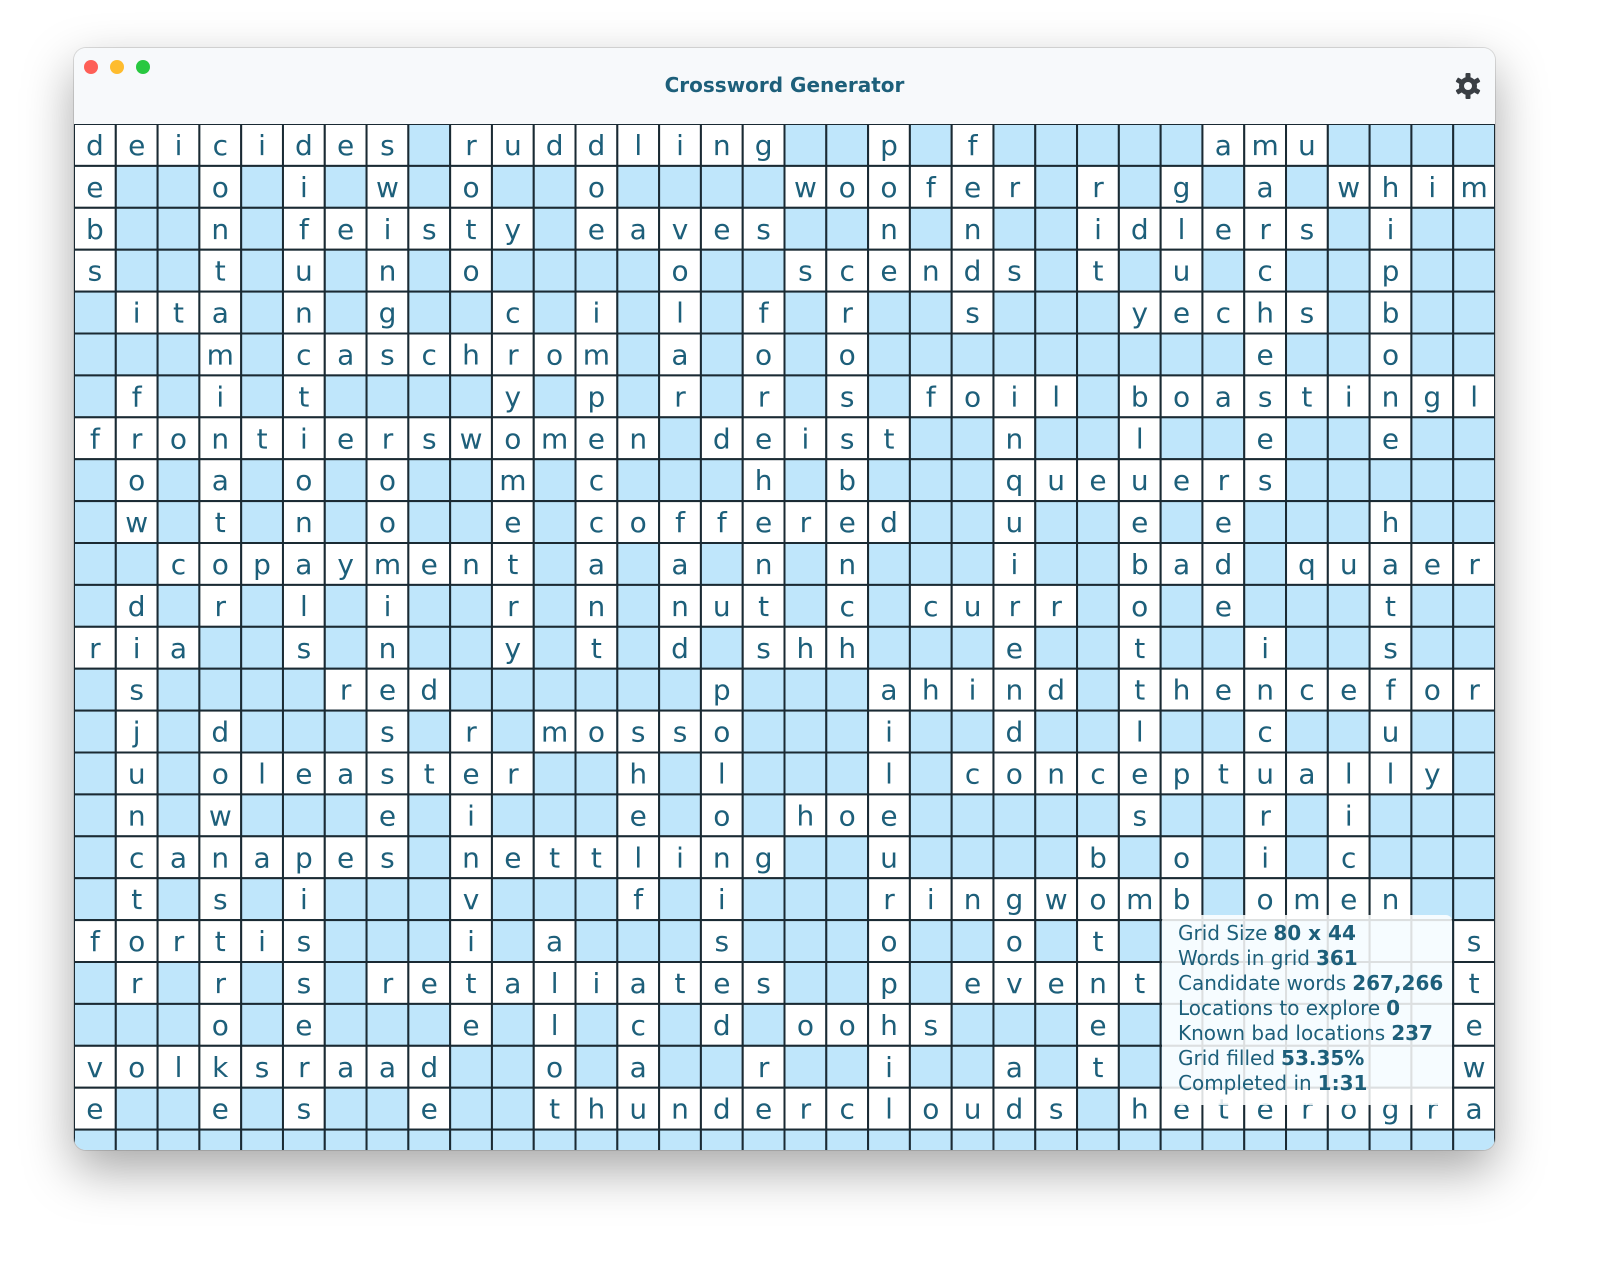 Image resolution: width=1600 pixels, height=1272 pixels. I want to click on zoom-button, so click(143, 67).